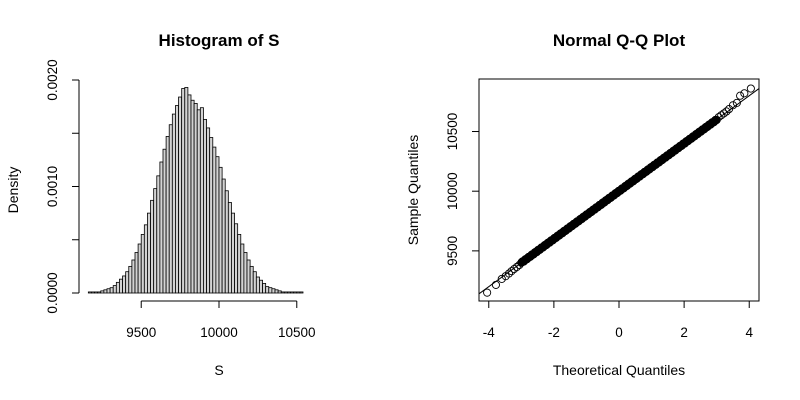 This screenshot has height=400, width=800. What do you see at coordinates (619, 40) in the screenshot?
I see `qq-title: Normal Q-Q Plot` at bounding box center [619, 40].